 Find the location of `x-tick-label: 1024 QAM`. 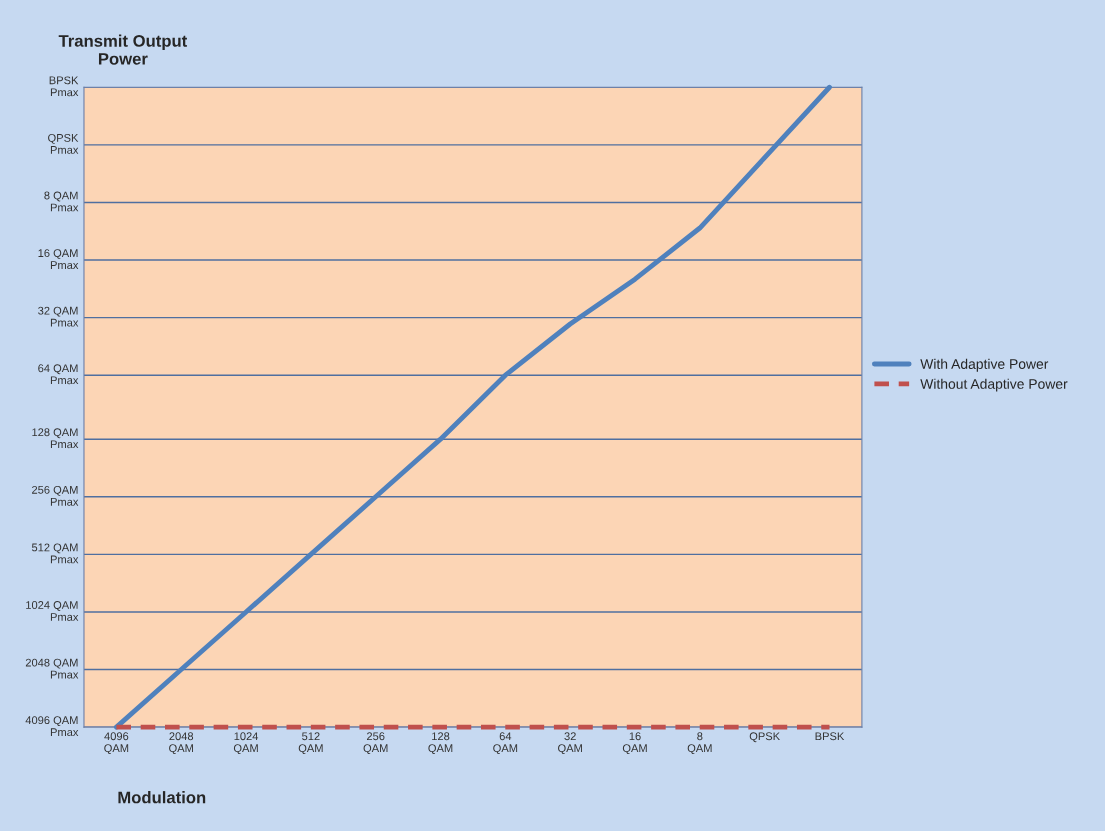

x-tick-label: 1024 QAM is located at coordinates (246, 743).